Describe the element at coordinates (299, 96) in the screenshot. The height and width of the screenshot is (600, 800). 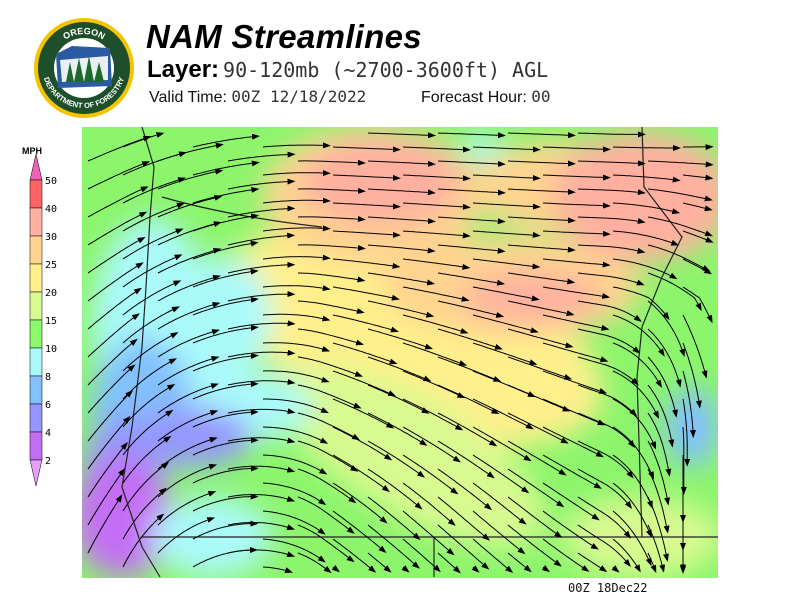
I see `valid-value: 00Z 12/18/2022` at that location.